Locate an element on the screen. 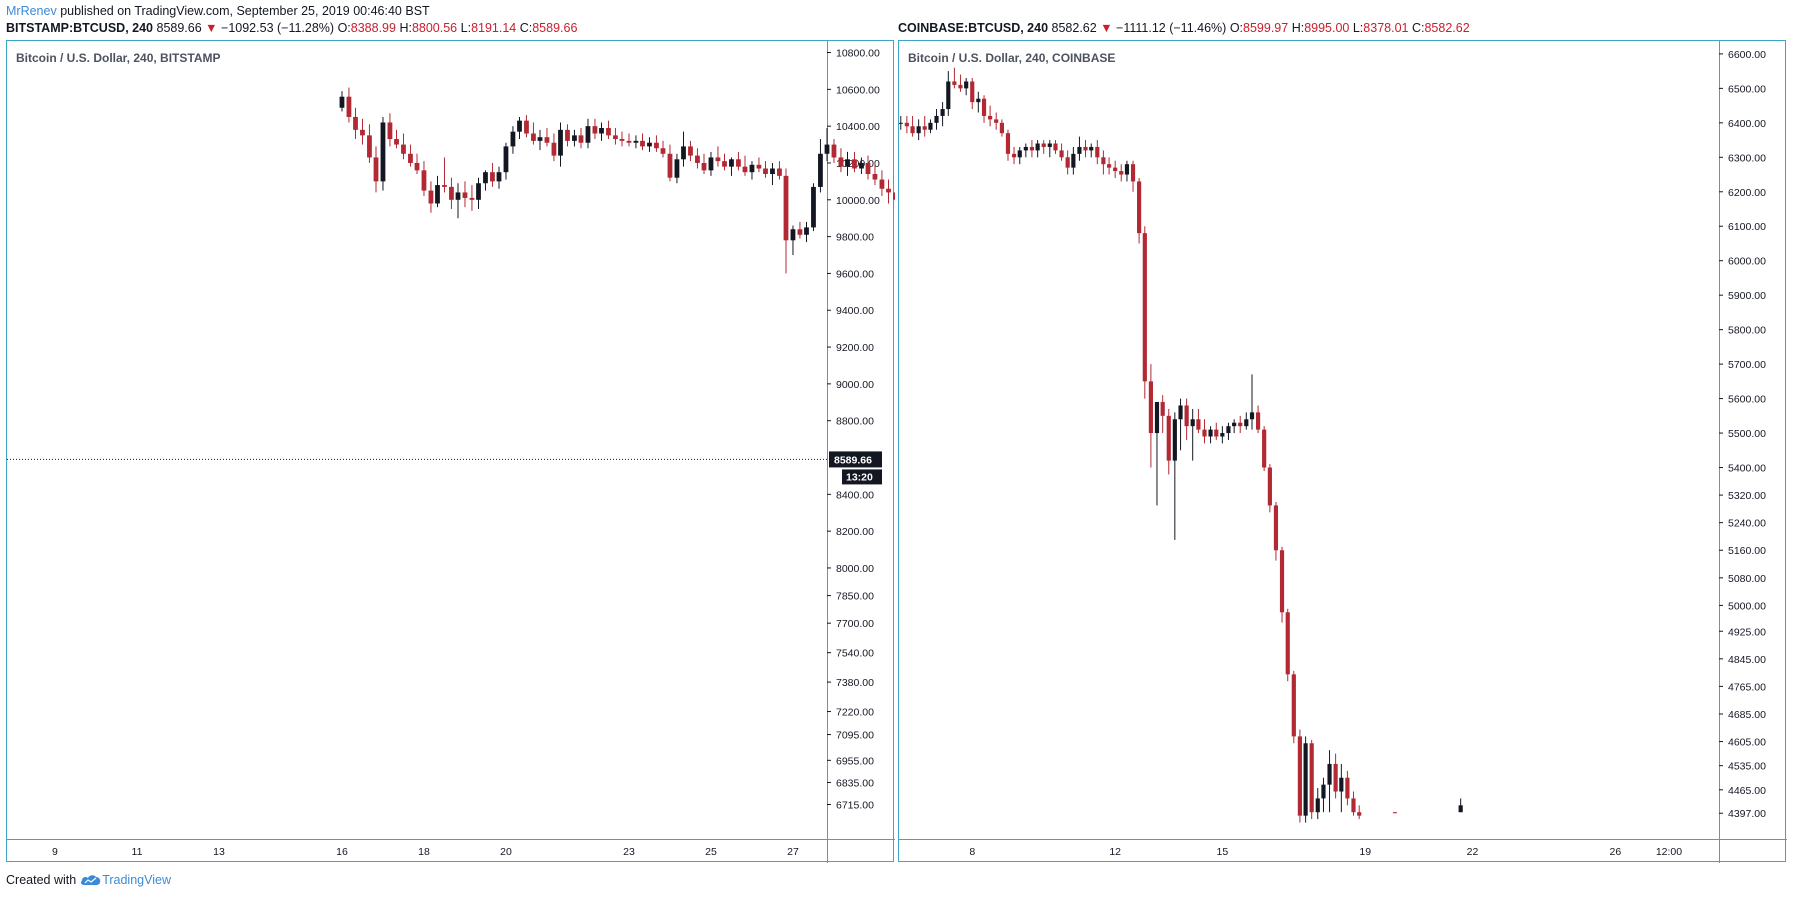 The height and width of the screenshot is (899, 1793). symbol-label: BITSTAMP:BTCUSD, 240 is located at coordinates (80, 28).